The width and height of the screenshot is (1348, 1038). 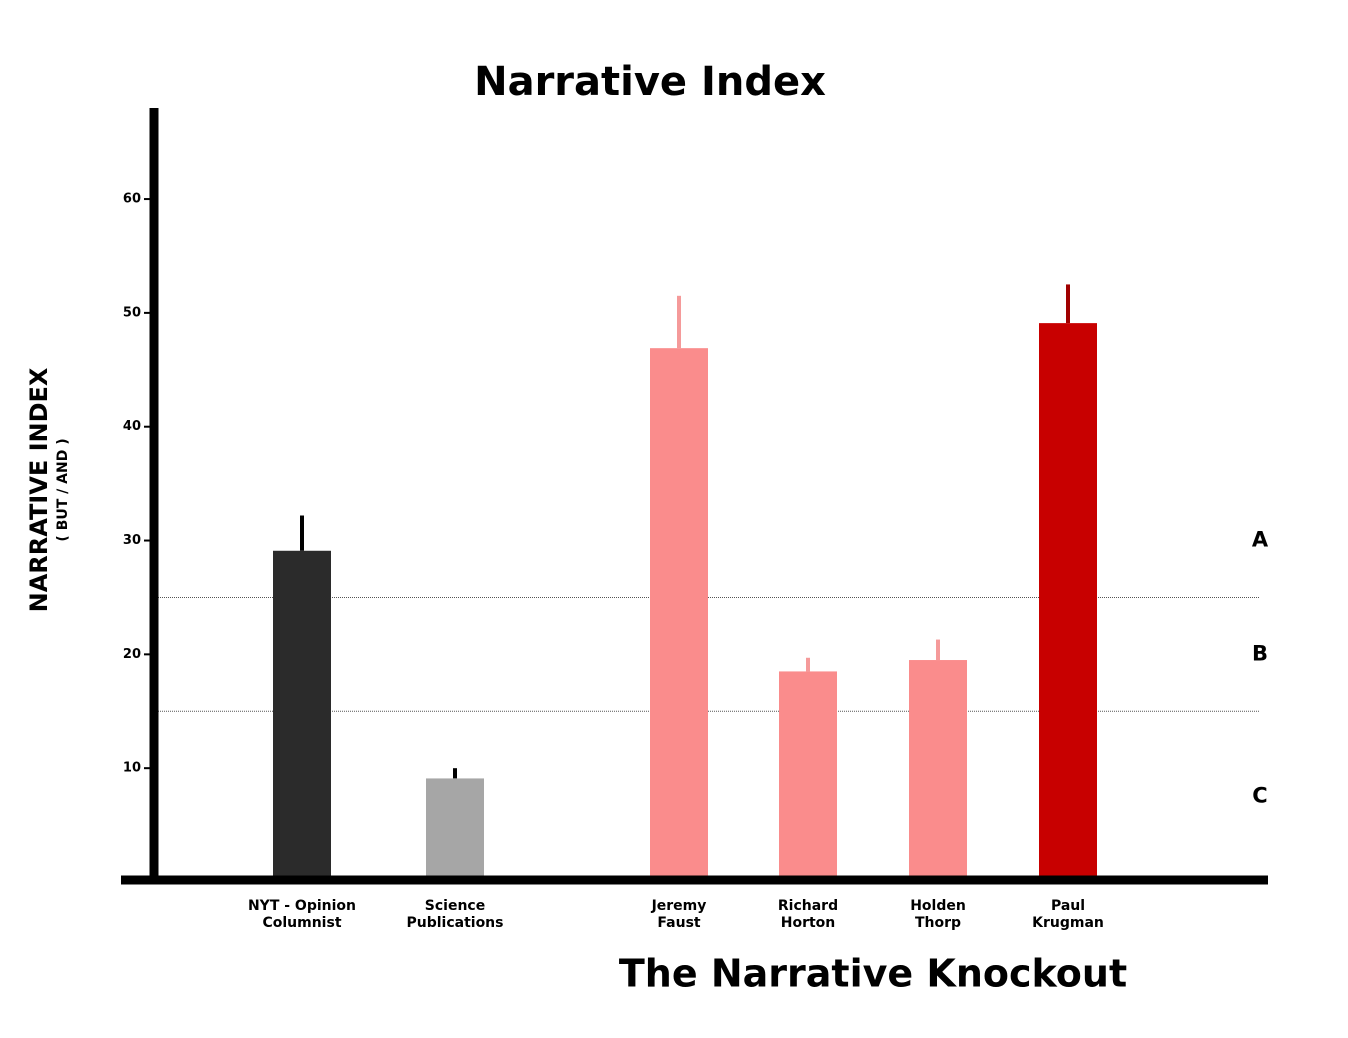 What do you see at coordinates (679, 906) in the screenshot?
I see `x-tick-label: Jeremy` at bounding box center [679, 906].